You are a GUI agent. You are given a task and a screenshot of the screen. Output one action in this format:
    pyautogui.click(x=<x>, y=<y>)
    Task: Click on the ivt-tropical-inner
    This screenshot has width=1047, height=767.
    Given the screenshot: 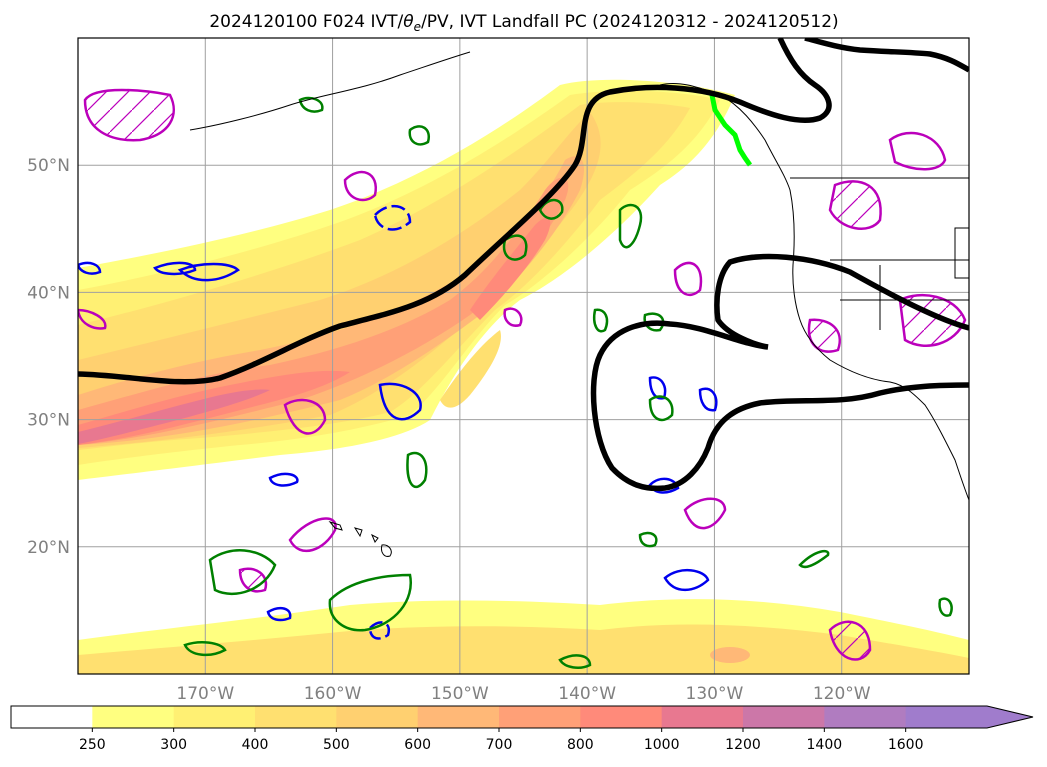 What is the action you would take?
    pyautogui.click(x=523, y=649)
    